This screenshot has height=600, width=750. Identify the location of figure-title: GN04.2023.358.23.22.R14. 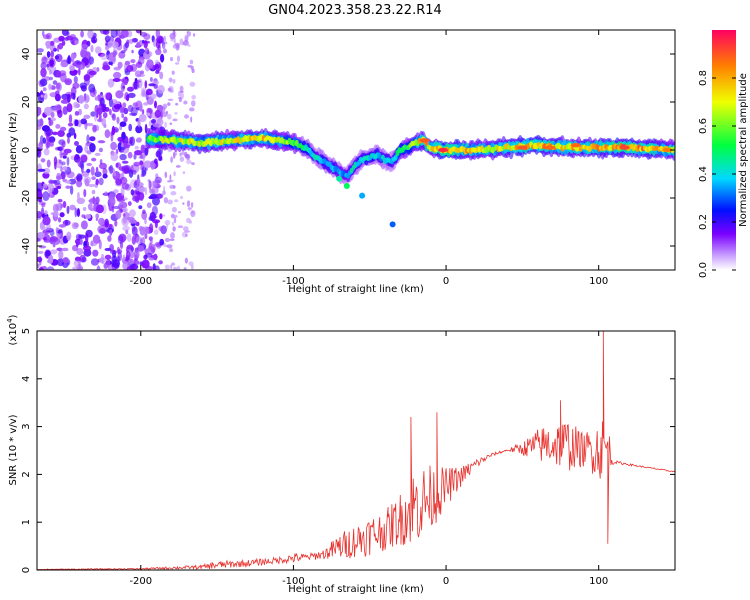
(355, 10).